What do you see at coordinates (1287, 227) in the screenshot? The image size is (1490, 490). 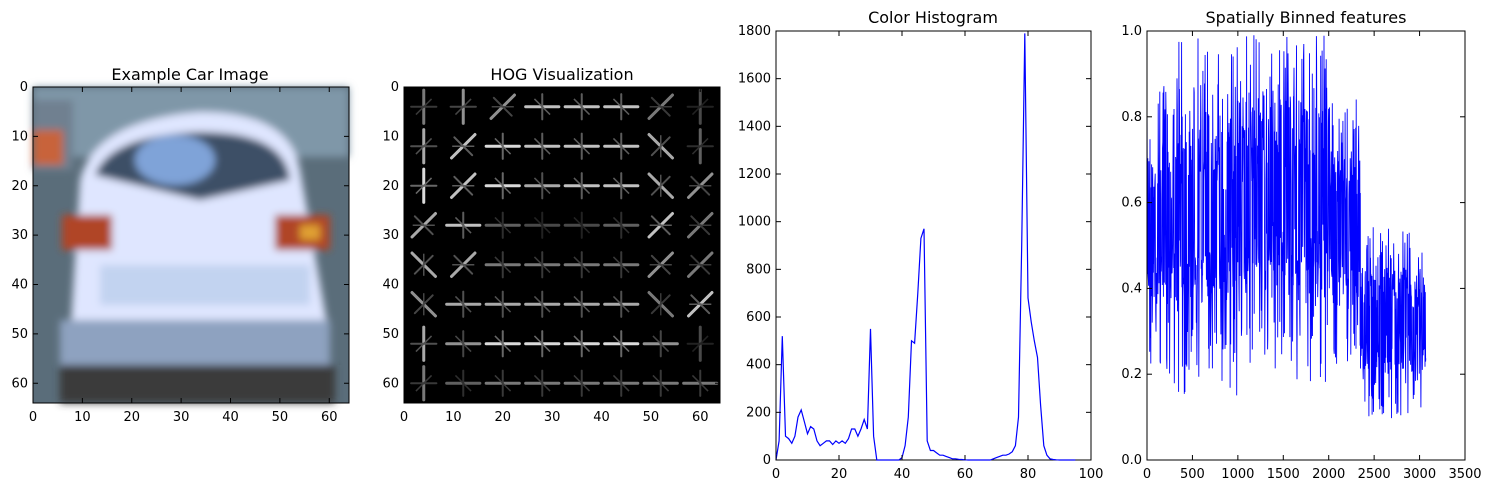 I see `spatial-feature-line` at bounding box center [1287, 227].